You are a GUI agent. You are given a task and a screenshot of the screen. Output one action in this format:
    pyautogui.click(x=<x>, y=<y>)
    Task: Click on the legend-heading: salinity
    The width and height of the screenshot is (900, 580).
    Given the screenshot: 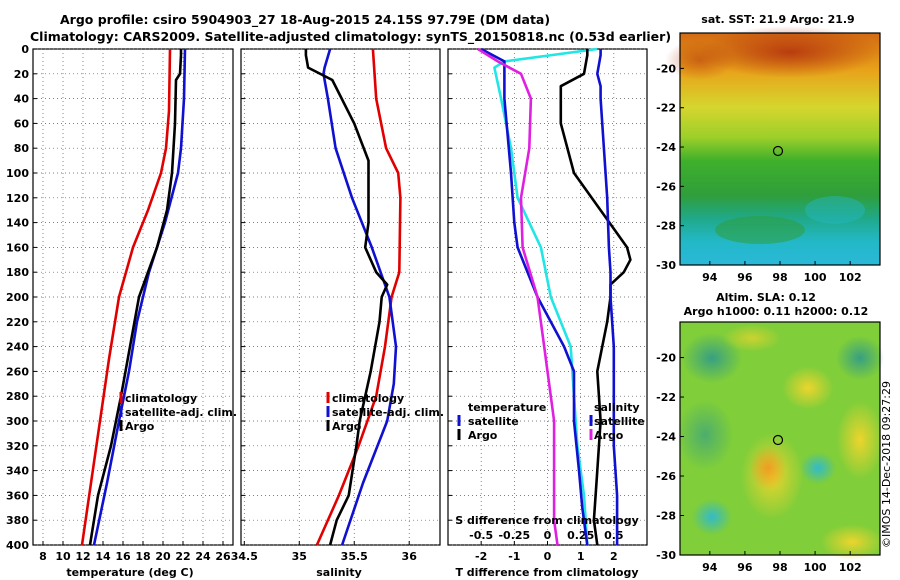 What is the action you would take?
    pyautogui.click(x=617, y=407)
    